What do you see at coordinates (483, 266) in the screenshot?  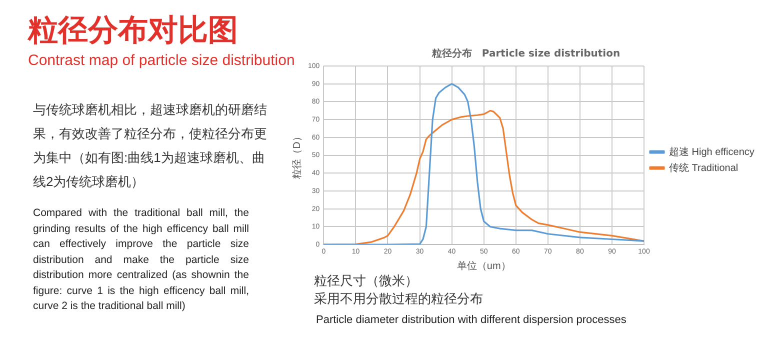 I see `x-axis-title: 单位（um）` at bounding box center [483, 266].